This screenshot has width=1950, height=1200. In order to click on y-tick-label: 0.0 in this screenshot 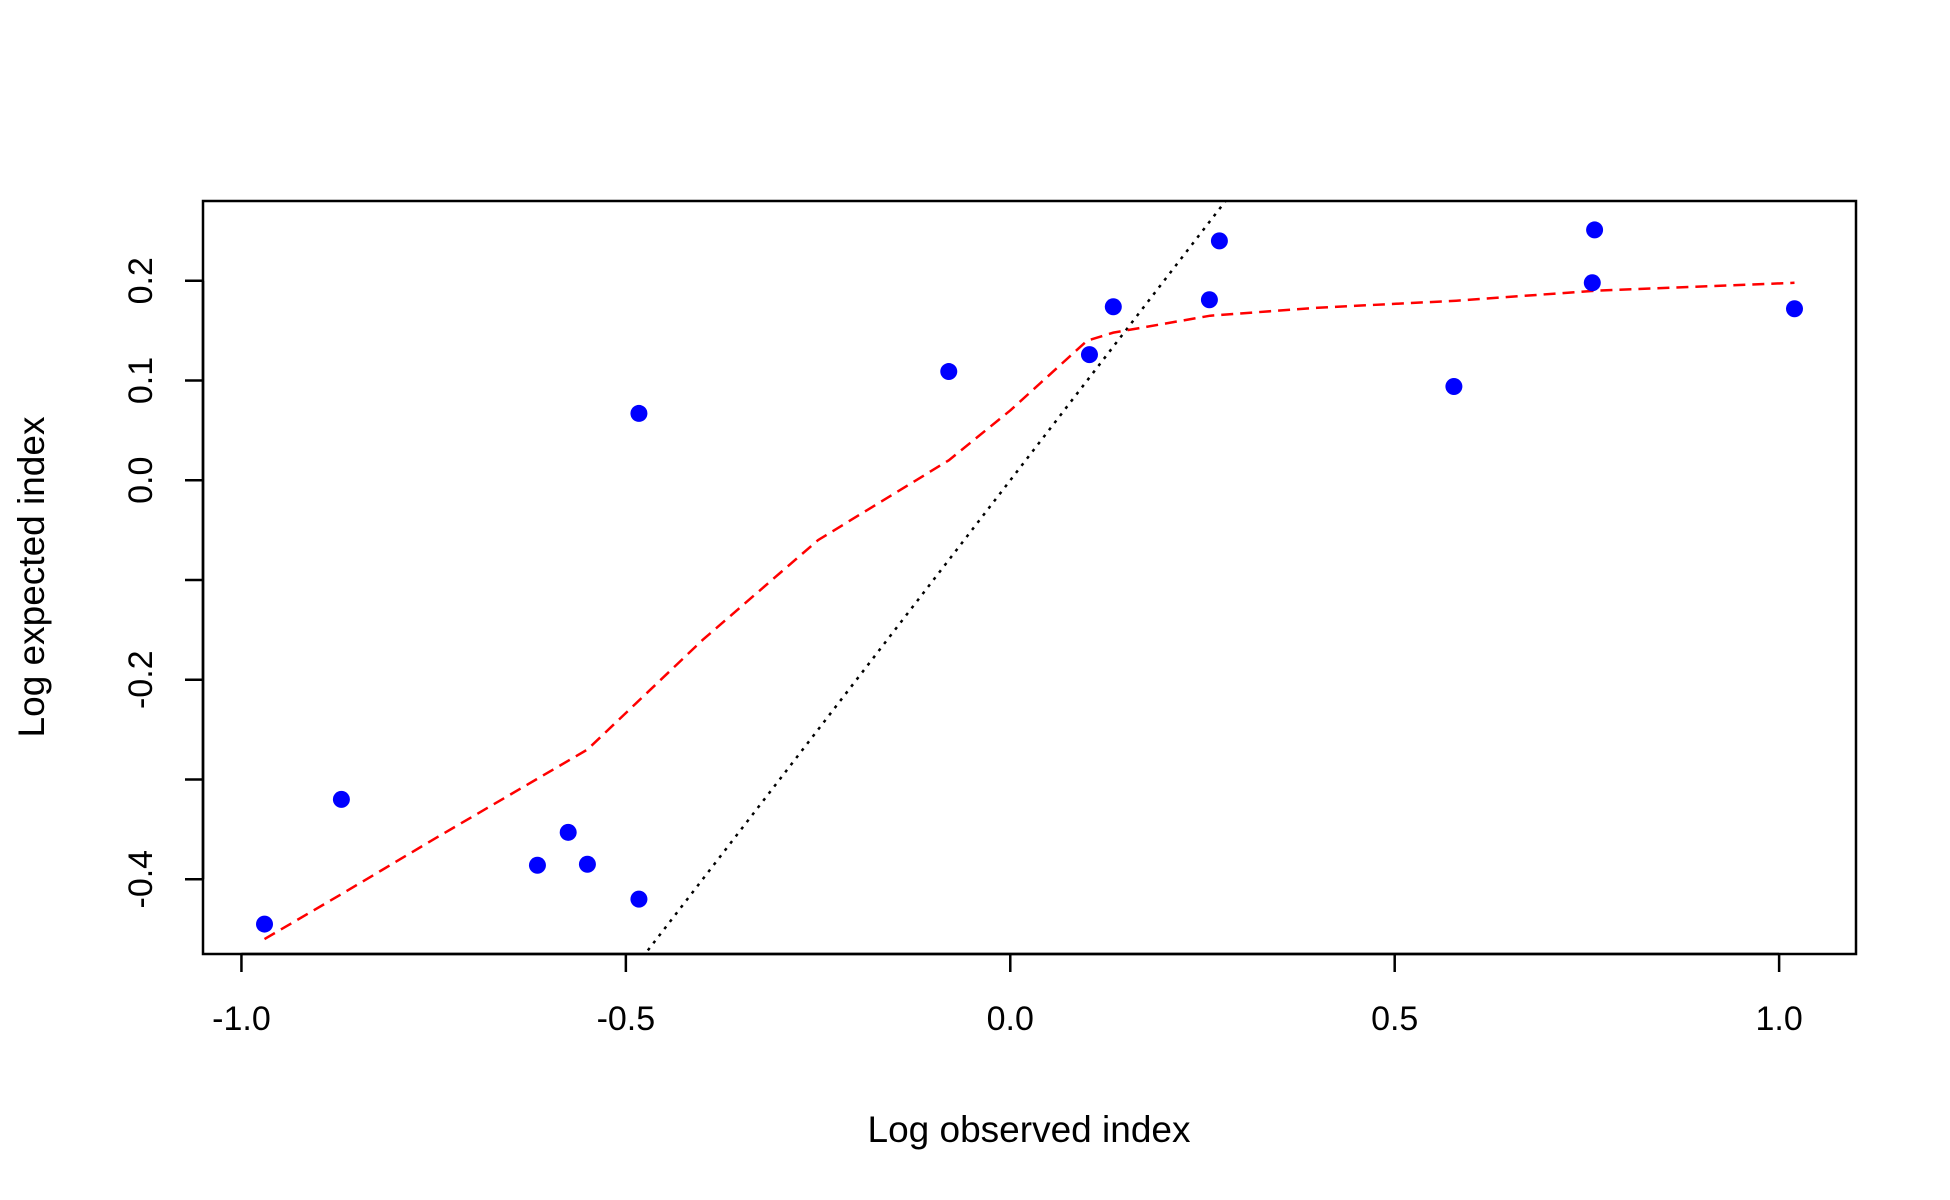, I will do `click(141, 480)`.